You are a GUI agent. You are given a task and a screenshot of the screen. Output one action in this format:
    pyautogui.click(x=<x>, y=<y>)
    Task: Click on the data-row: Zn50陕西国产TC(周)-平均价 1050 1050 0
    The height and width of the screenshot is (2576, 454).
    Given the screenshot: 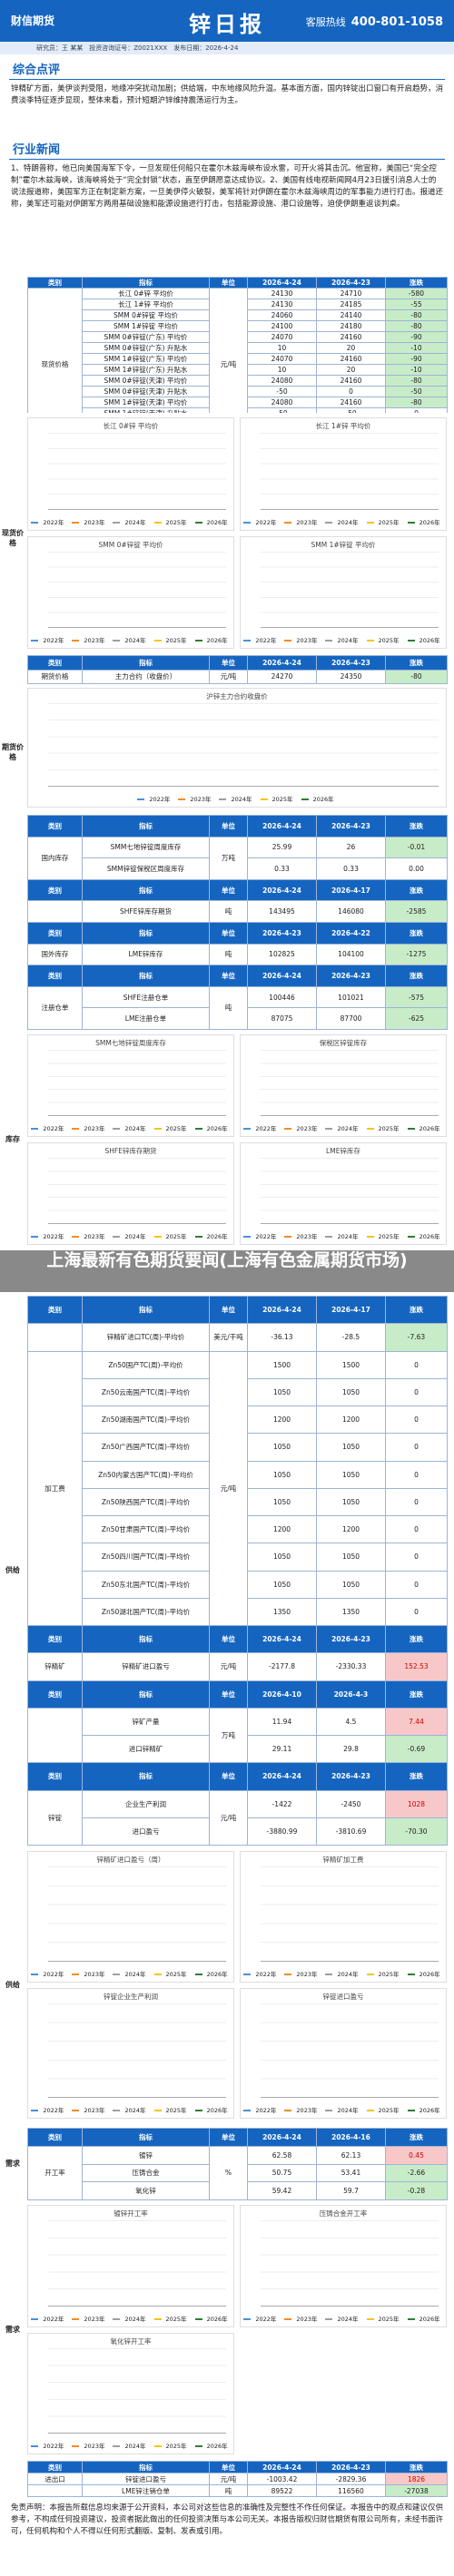 What is the action you would take?
    pyautogui.click(x=238, y=1502)
    